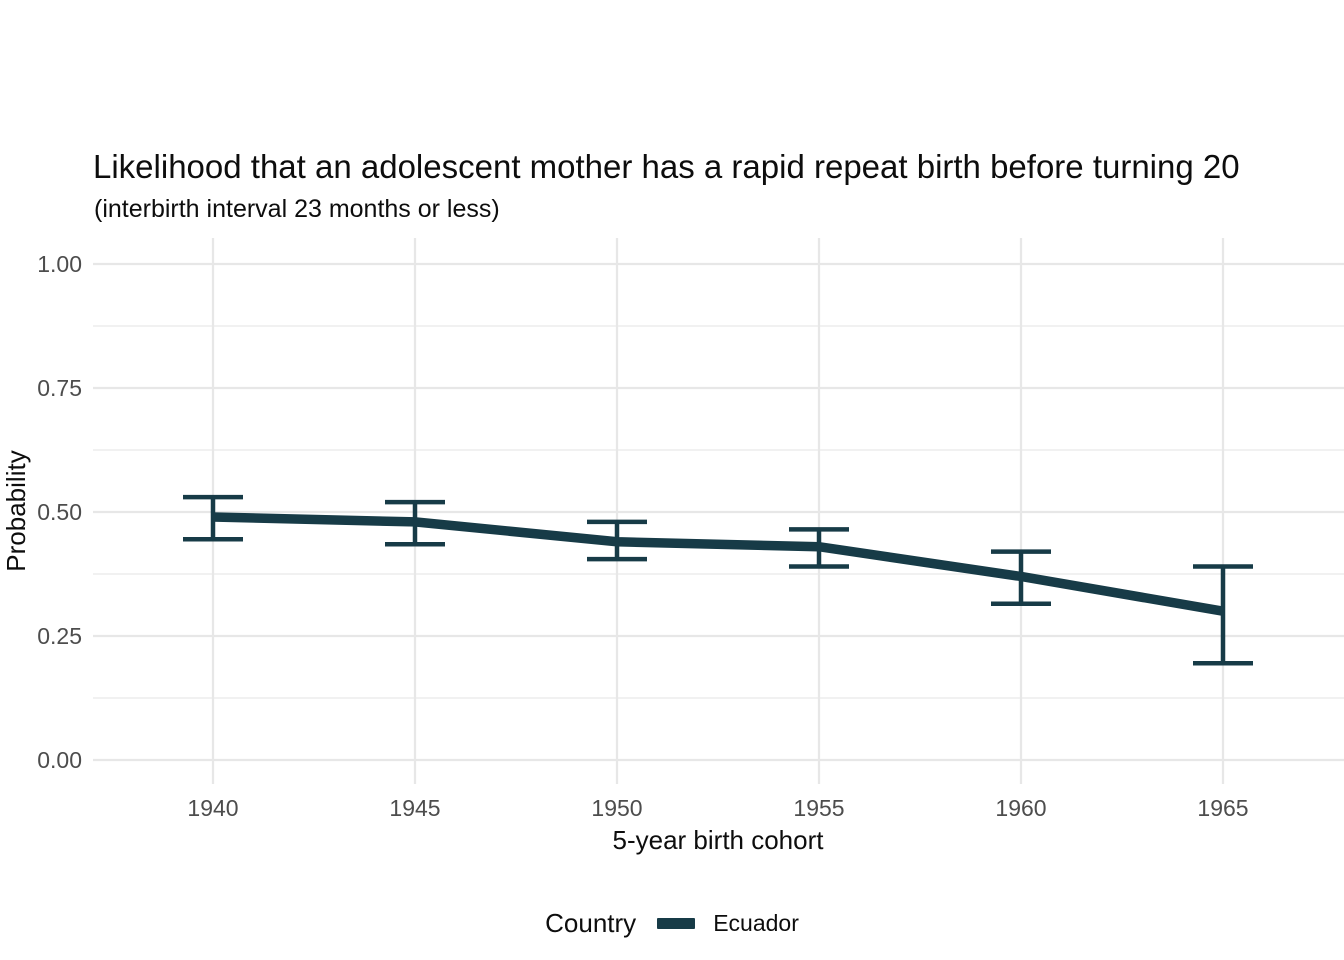 This screenshot has width=1344, height=960. What do you see at coordinates (59, 264) in the screenshot?
I see `y-tick-label: 1.00` at bounding box center [59, 264].